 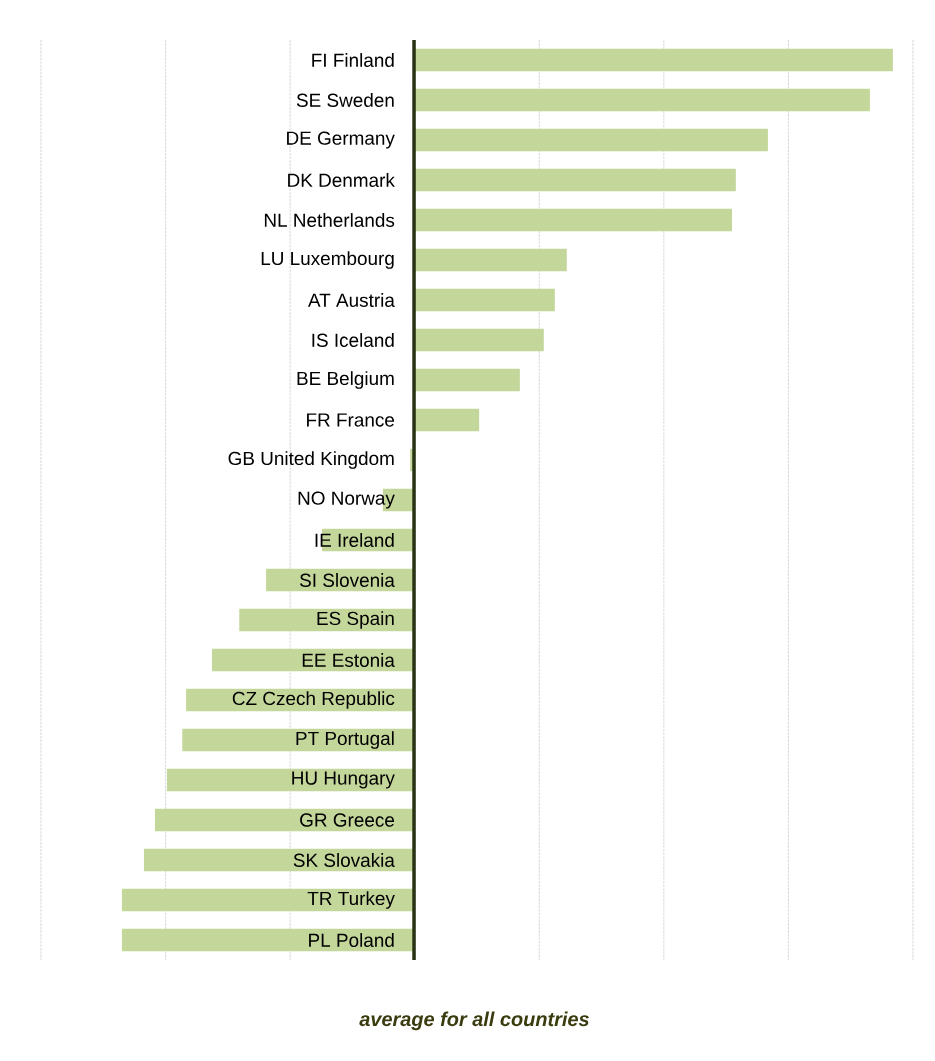 What do you see at coordinates (351, 300) in the screenshot?
I see `y-tick-label: AT Austria` at bounding box center [351, 300].